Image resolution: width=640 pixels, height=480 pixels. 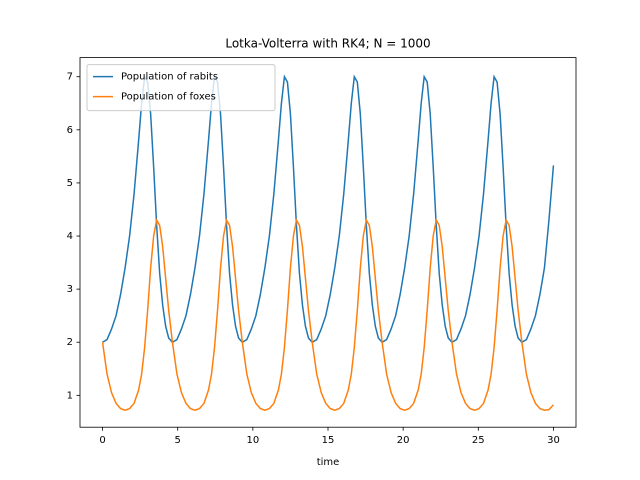 What do you see at coordinates (168, 97) in the screenshot?
I see `legend-label: Population of foxes` at bounding box center [168, 97].